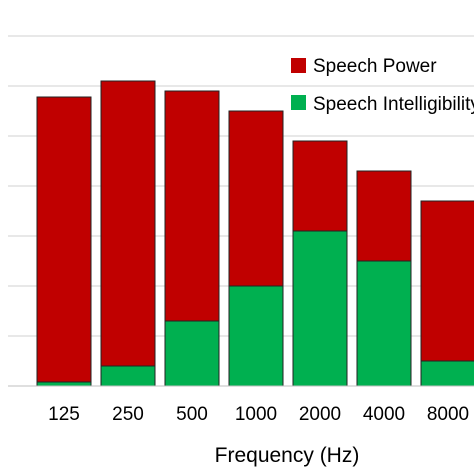 The image size is (474, 474). I want to click on x-tick-labels: 125 250 500 1000 2000 4000 8000, so click(258, 414).